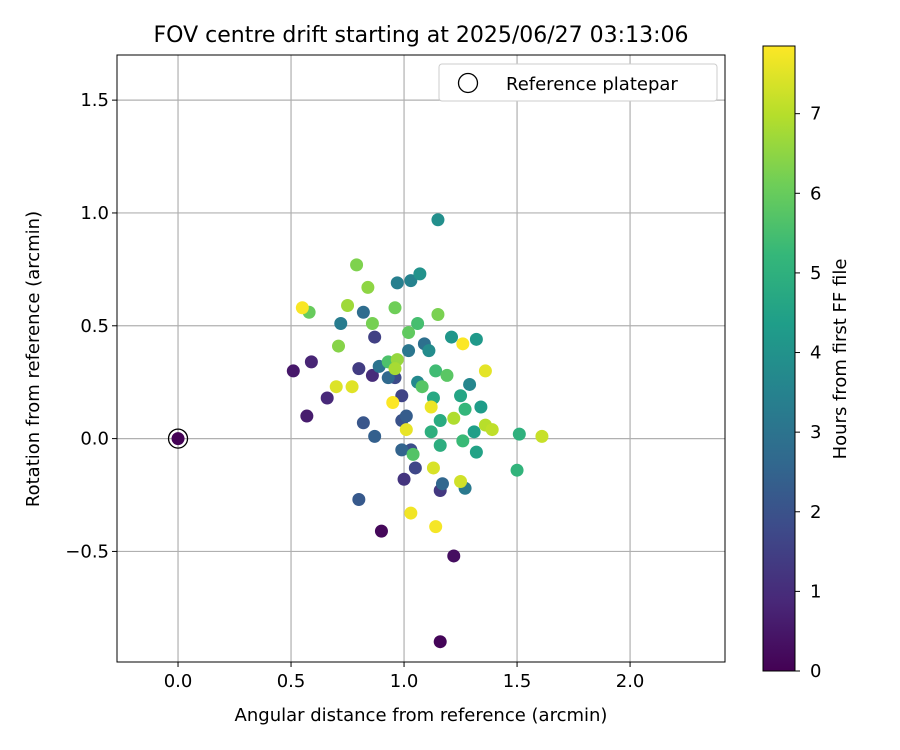  Describe the element at coordinates (815, 432) in the screenshot. I see `colorbar-tick-label: 3` at that location.